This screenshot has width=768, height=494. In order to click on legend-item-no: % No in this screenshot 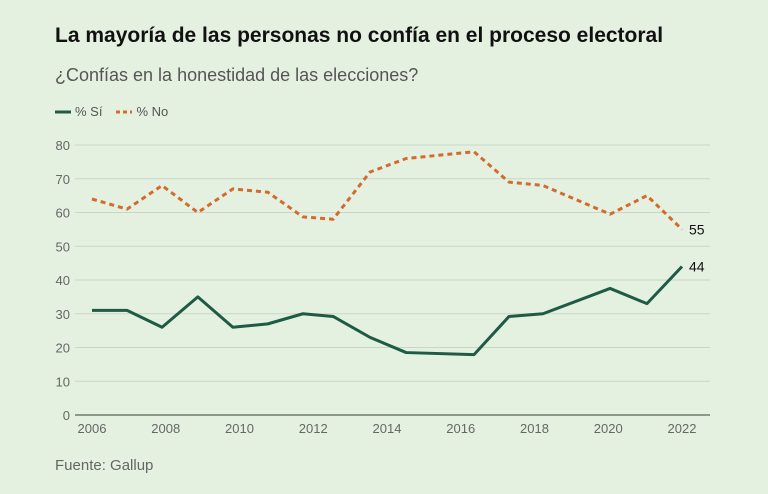, I will do `click(142, 111)`.